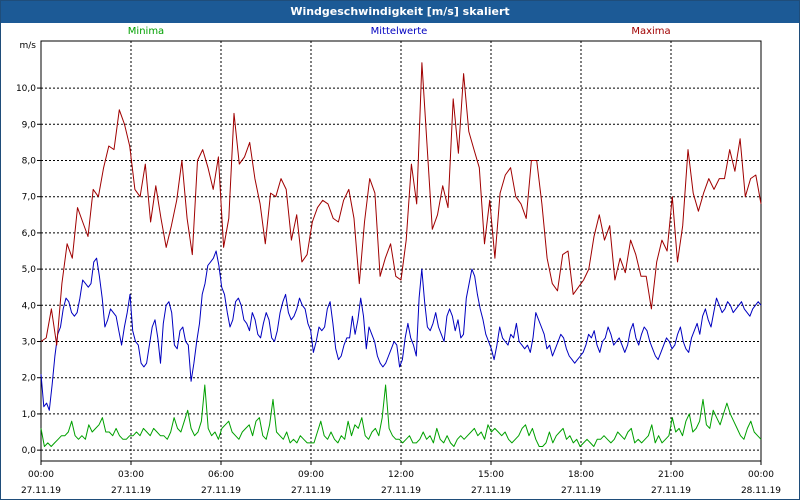  What do you see at coordinates (29, 270) in the screenshot?
I see `y-tick-label: 5,0` at bounding box center [29, 270].